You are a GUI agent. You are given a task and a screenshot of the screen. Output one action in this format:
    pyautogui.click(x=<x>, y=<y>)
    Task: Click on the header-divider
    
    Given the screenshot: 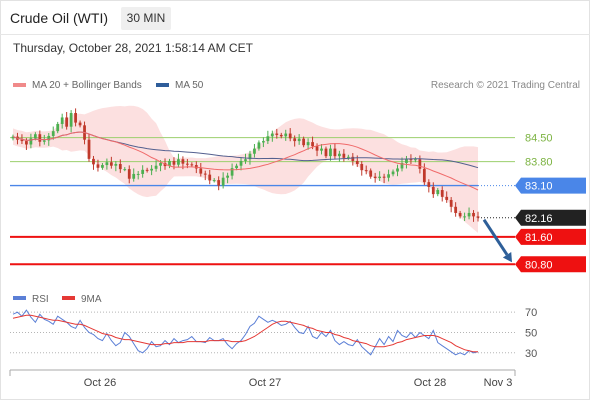 What is the action you would take?
    pyautogui.click(x=295, y=34)
    